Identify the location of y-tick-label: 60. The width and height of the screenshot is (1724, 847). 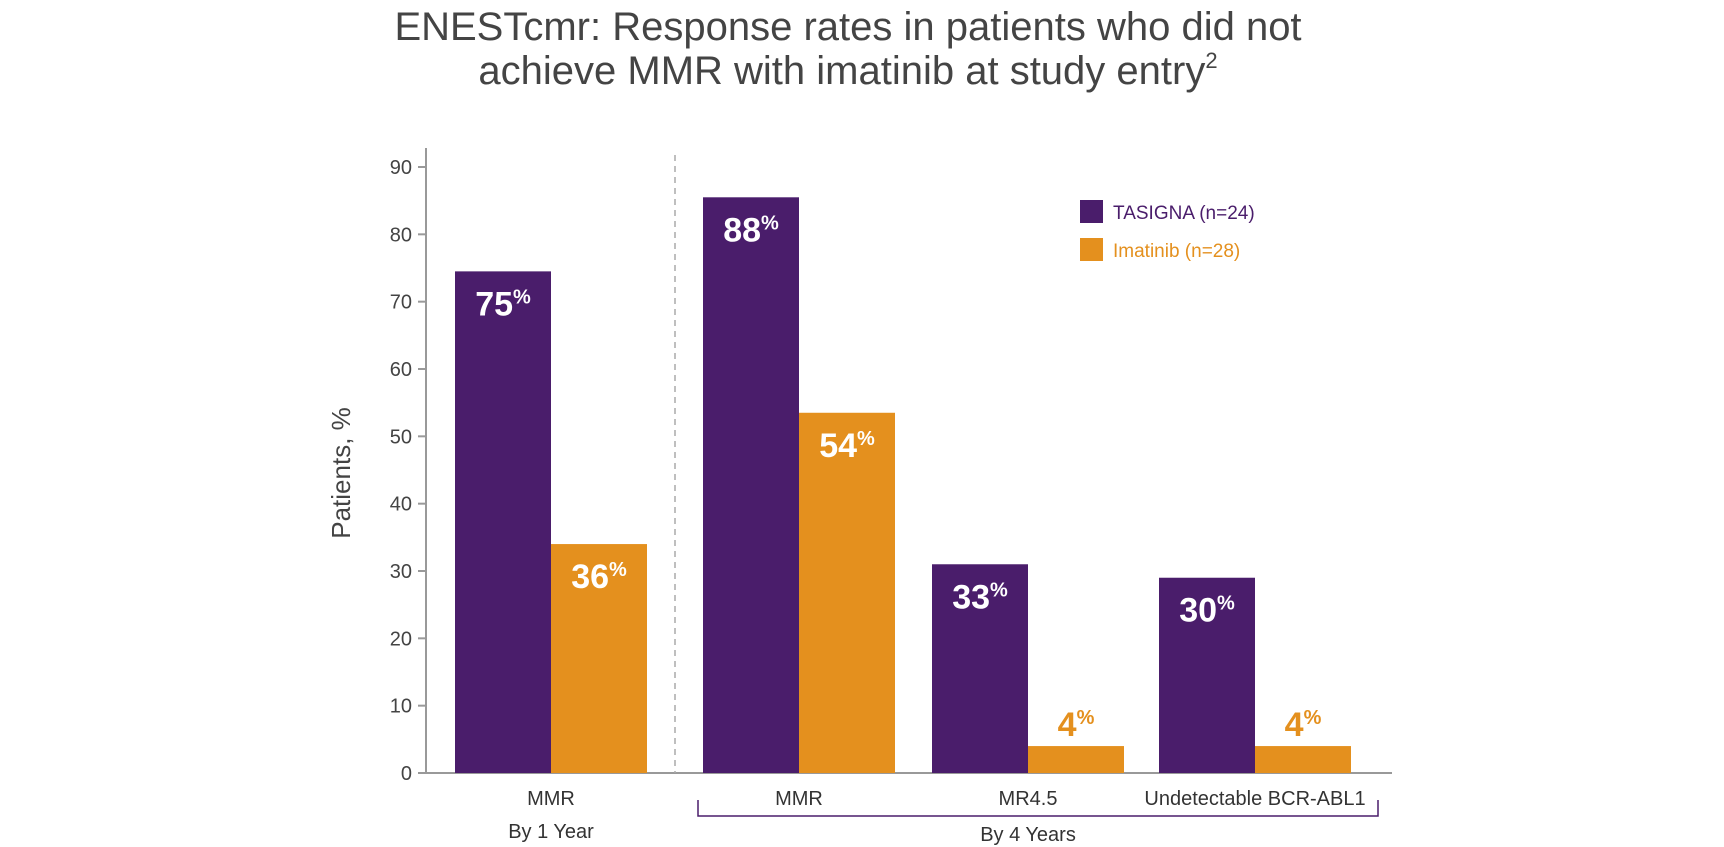
(401, 370).